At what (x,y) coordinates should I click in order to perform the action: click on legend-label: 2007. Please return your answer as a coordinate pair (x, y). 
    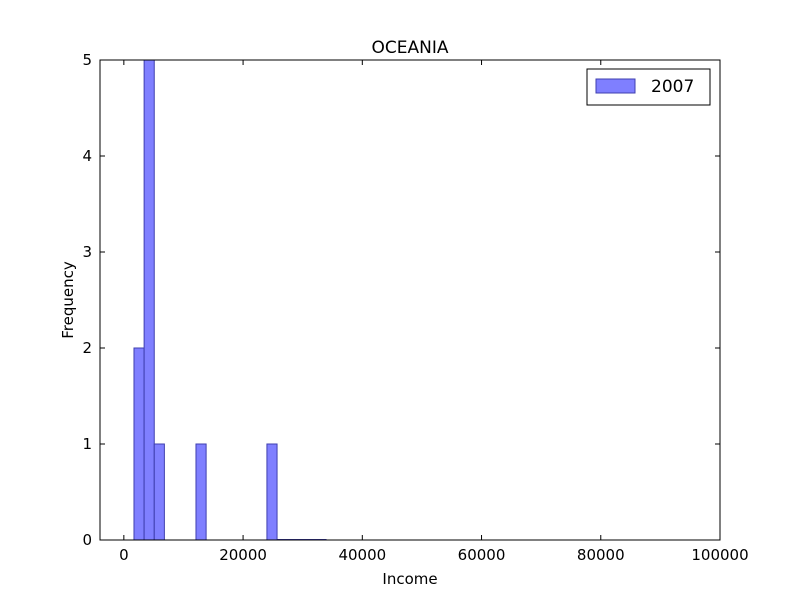
    Looking at the image, I should click on (672, 87).